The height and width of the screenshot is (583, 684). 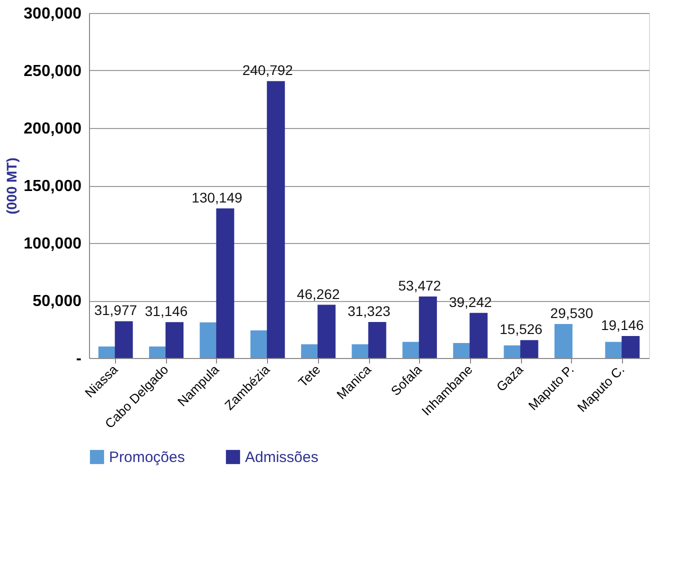 What do you see at coordinates (79, 359) in the screenshot?
I see `y-tick-label: -` at bounding box center [79, 359].